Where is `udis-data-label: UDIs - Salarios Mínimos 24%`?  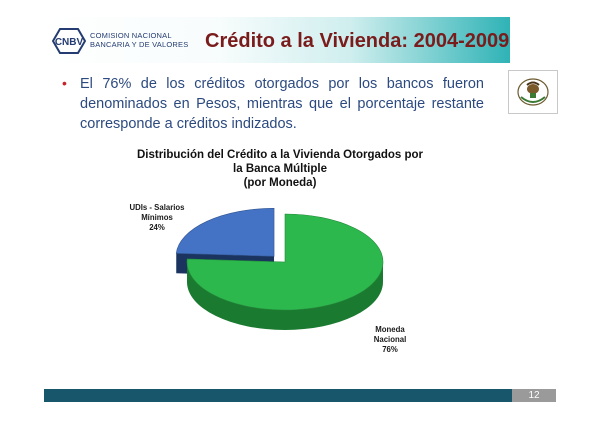
udis-data-label: UDIs - Salarios Mínimos 24% is located at coordinates (157, 217).